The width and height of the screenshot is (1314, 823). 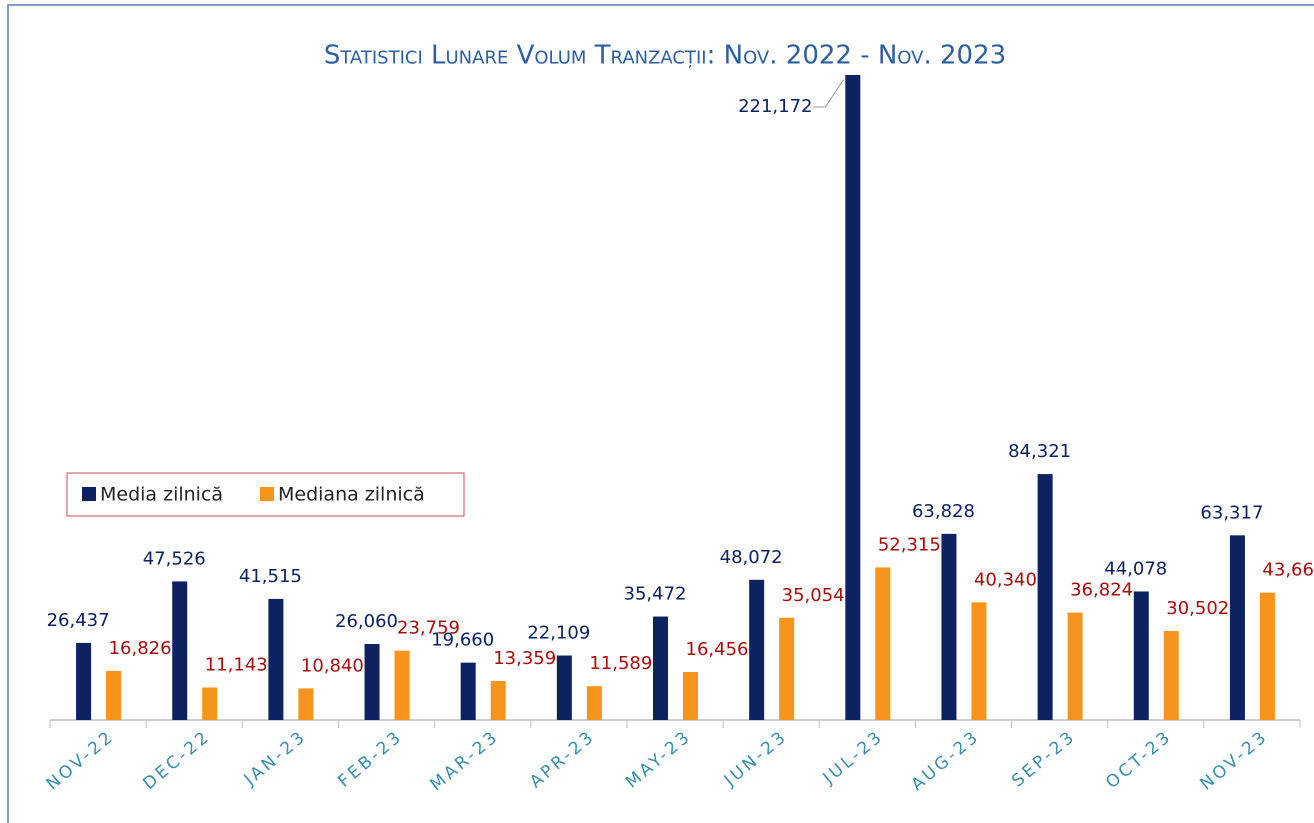 What do you see at coordinates (1044, 758) in the screenshot?
I see `x-tick-label: SEP-23` at bounding box center [1044, 758].